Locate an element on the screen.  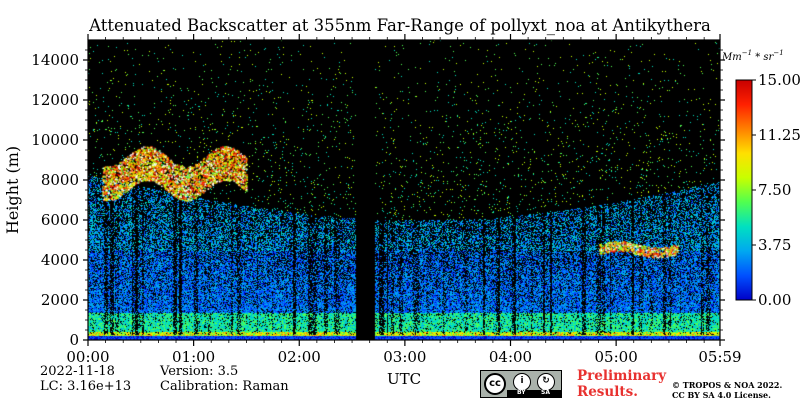
y-tick-label: 8000 is located at coordinates (60, 180).